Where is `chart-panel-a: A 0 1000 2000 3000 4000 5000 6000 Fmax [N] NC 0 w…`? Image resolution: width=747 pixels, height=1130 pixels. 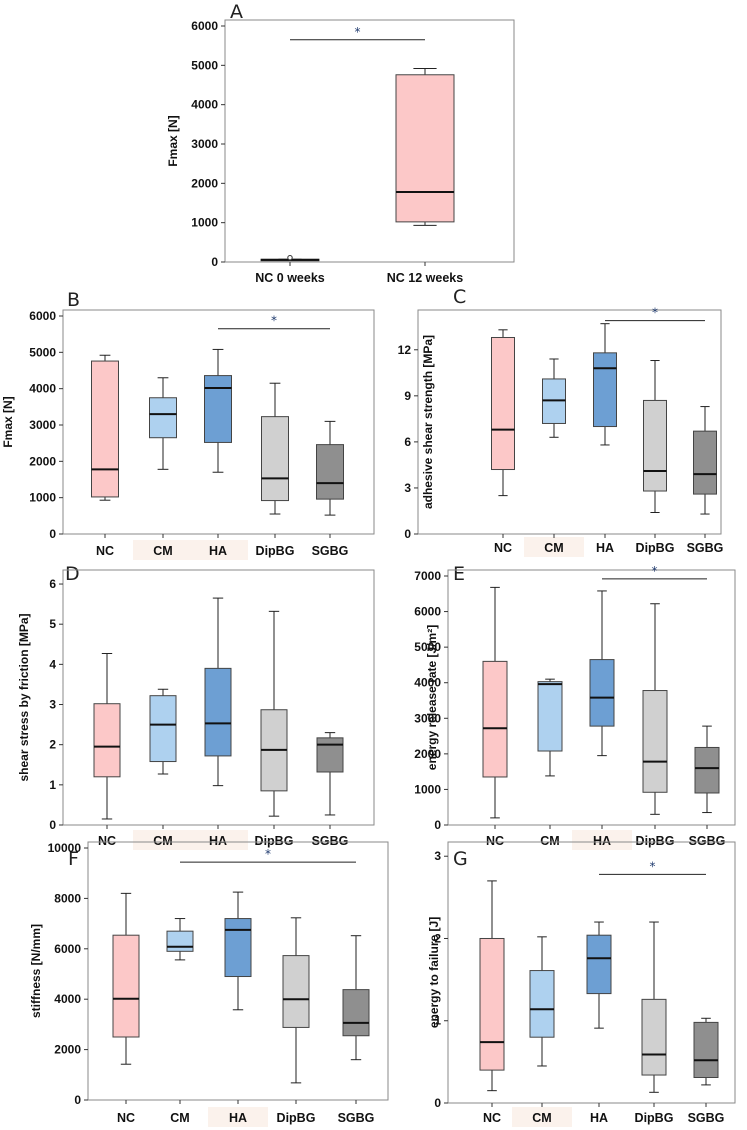
chart-panel-a: A 0 1000 2000 3000 4000 5000 6000 Fmax [N] NC 0 w… is located at coordinates (340, 143).